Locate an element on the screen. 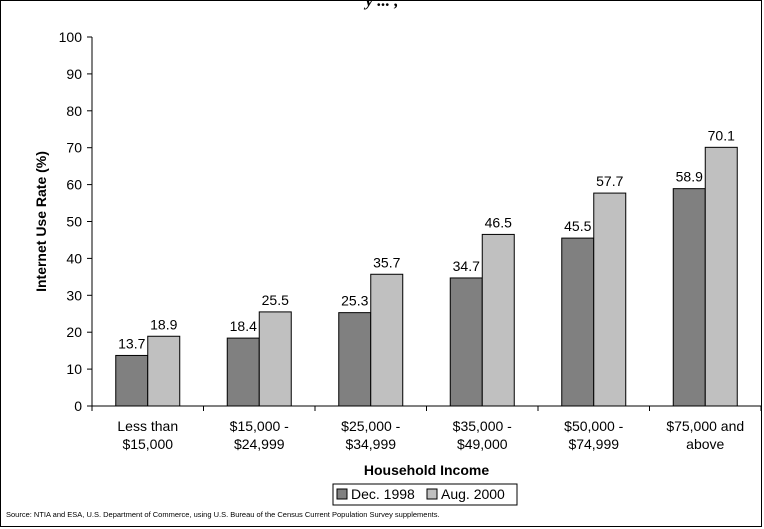 Image resolution: width=764 pixels, height=529 pixels. y-tick-label: 40 is located at coordinates (74, 258).